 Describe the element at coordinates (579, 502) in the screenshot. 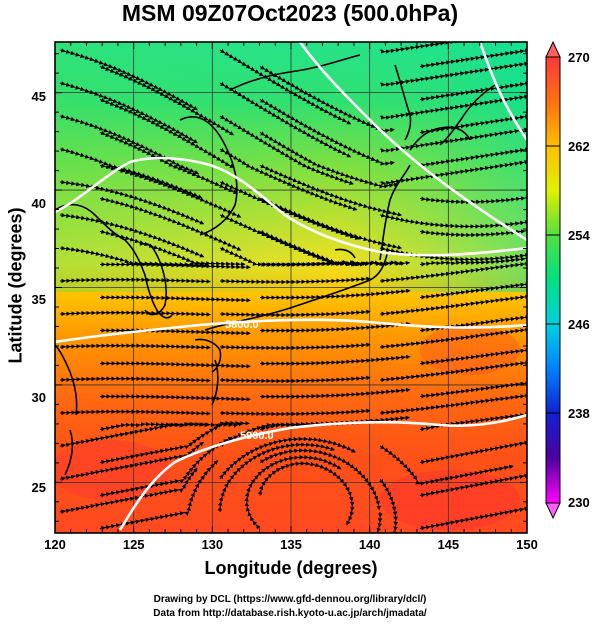

I see `colorbar-tick-label: 230` at that location.